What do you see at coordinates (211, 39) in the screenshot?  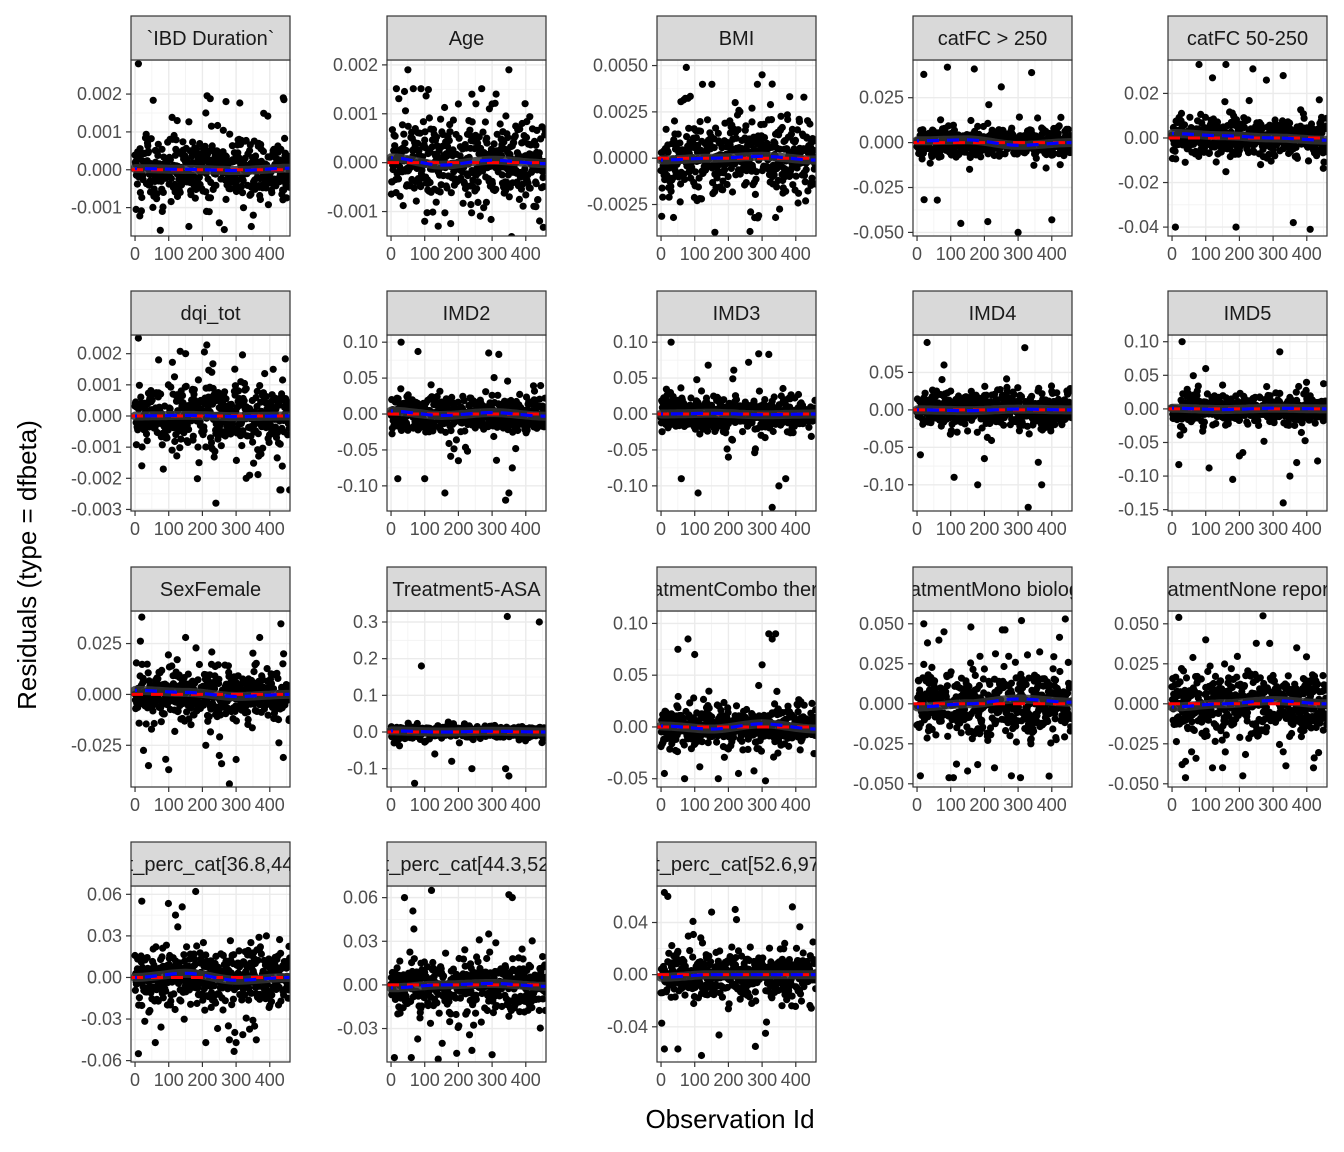 I see `facet-title: `IBD Duration`` at bounding box center [211, 39].